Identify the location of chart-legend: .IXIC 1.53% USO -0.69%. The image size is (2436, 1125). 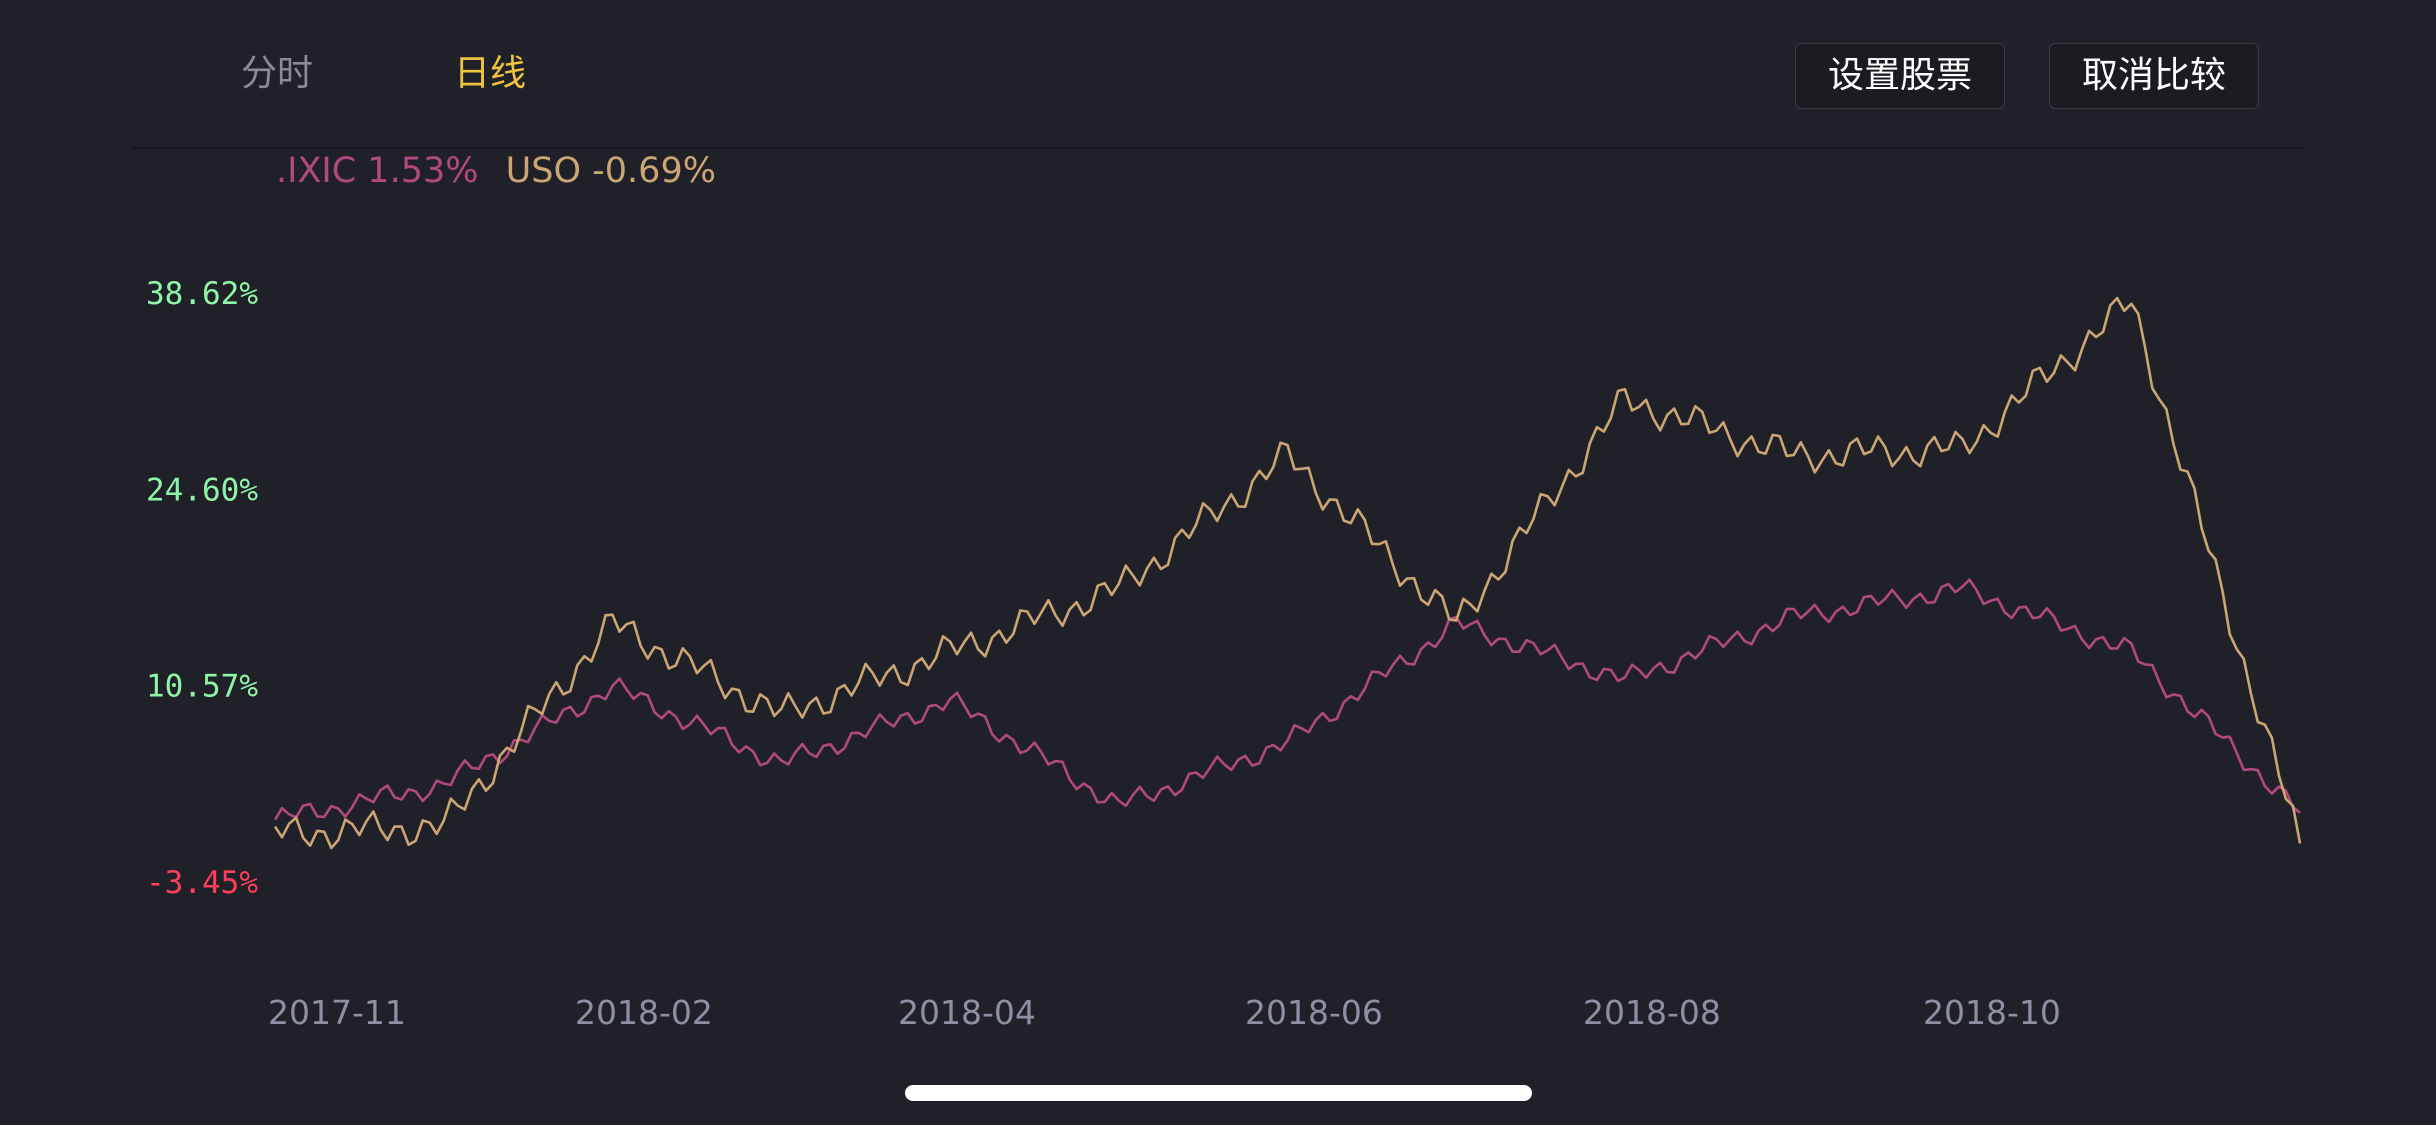
(496, 171).